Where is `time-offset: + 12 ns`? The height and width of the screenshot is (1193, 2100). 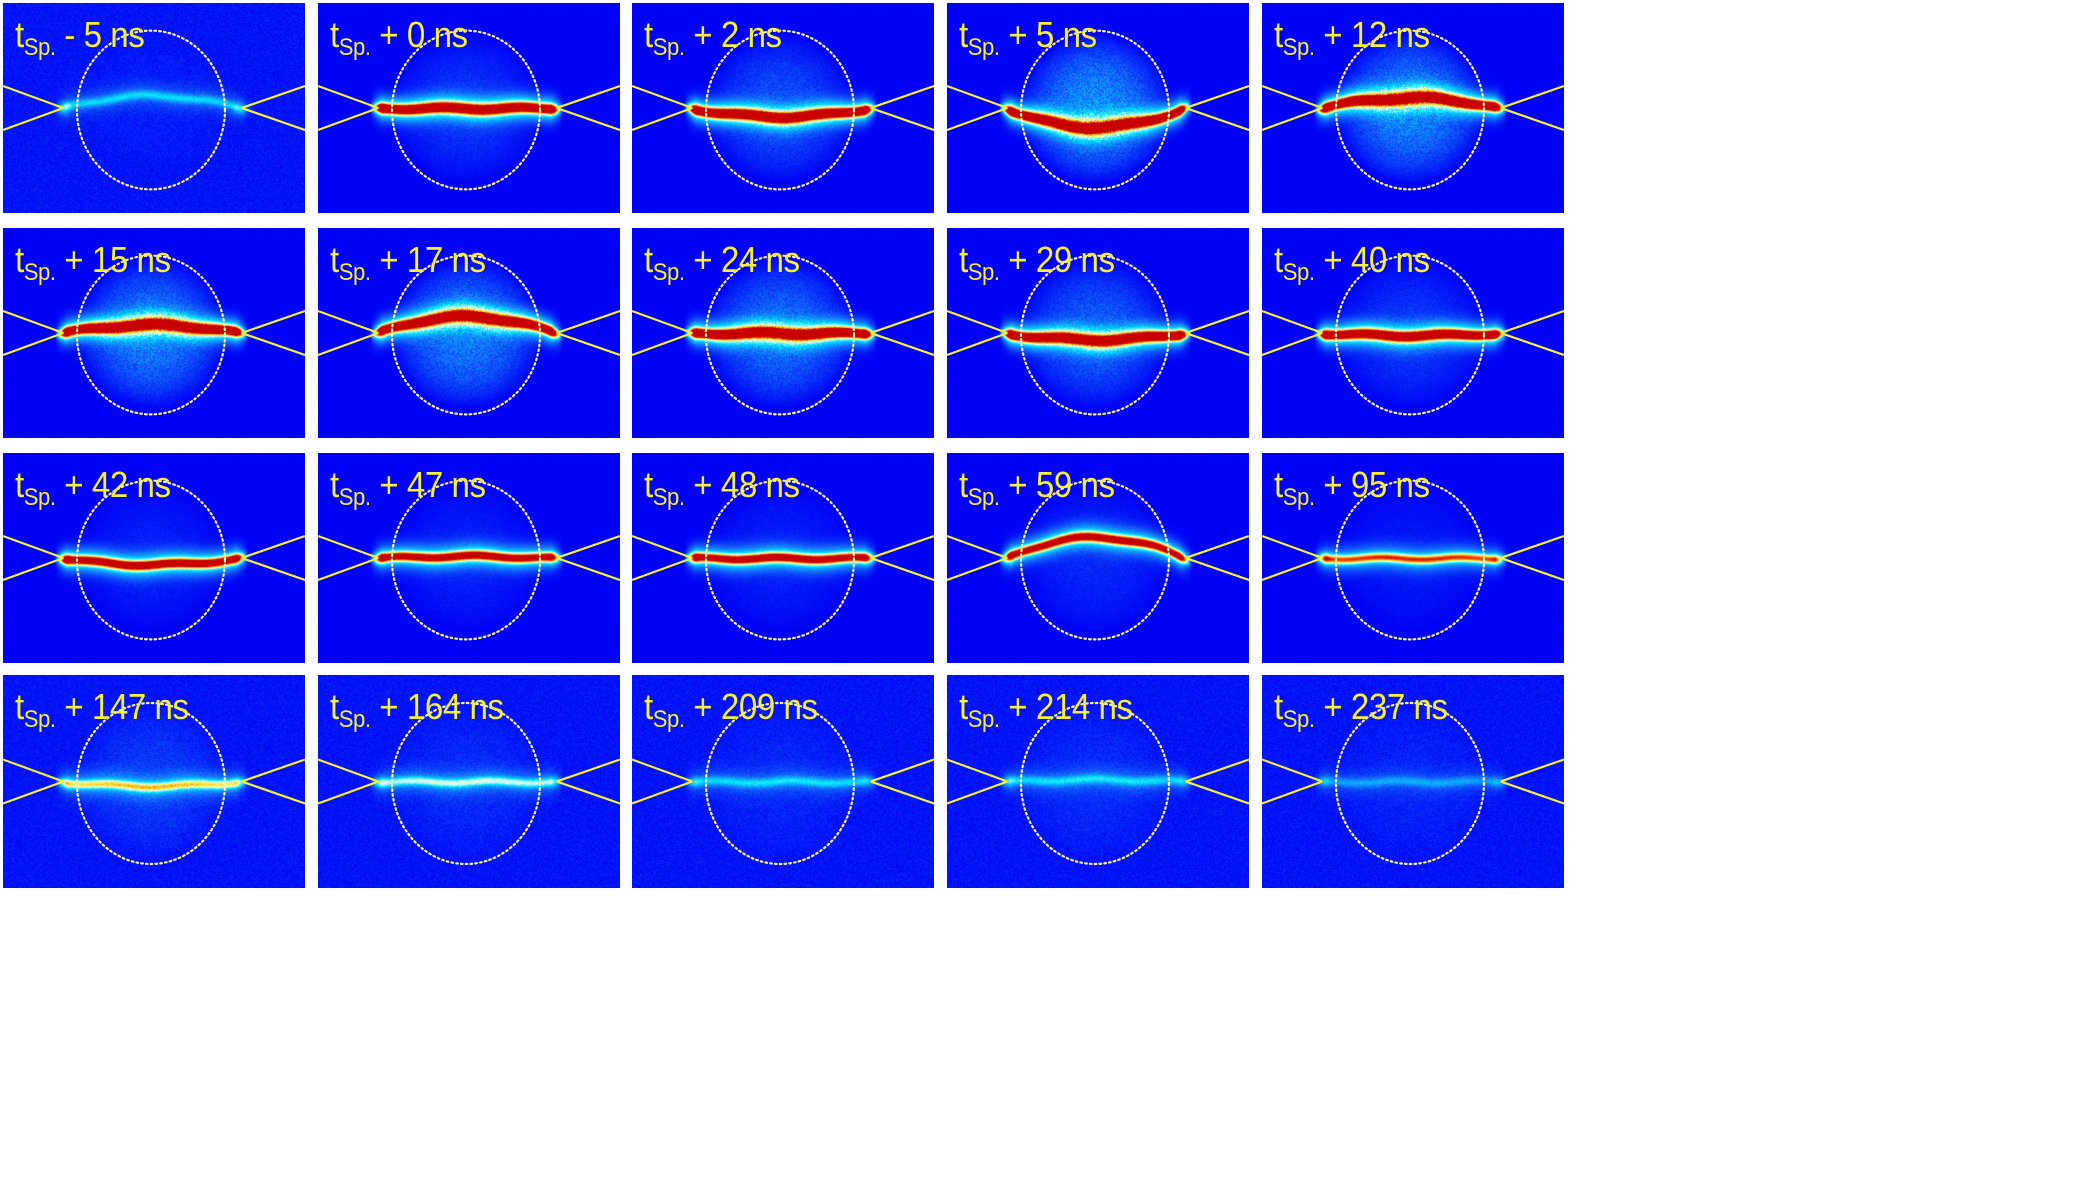
time-offset: + 12 ns is located at coordinates (1376, 34).